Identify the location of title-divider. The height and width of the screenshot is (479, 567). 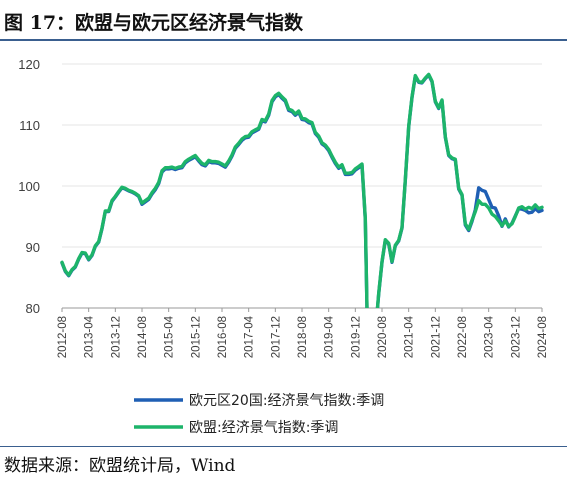
(283, 40).